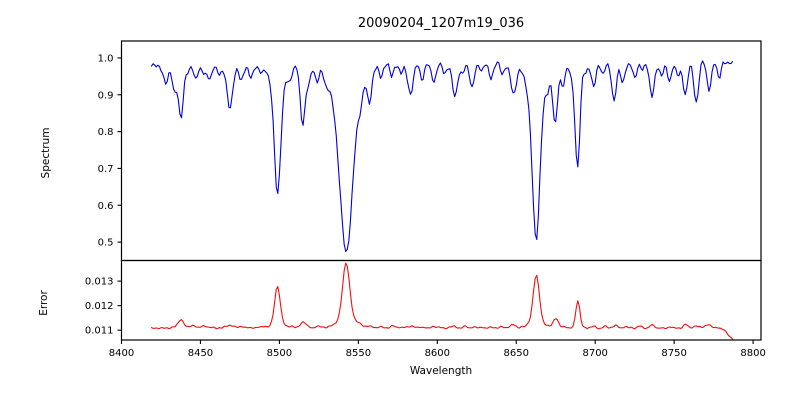 Image resolution: width=800 pixels, height=400 pixels. I want to click on x-tick-label: 8400, so click(121, 353).